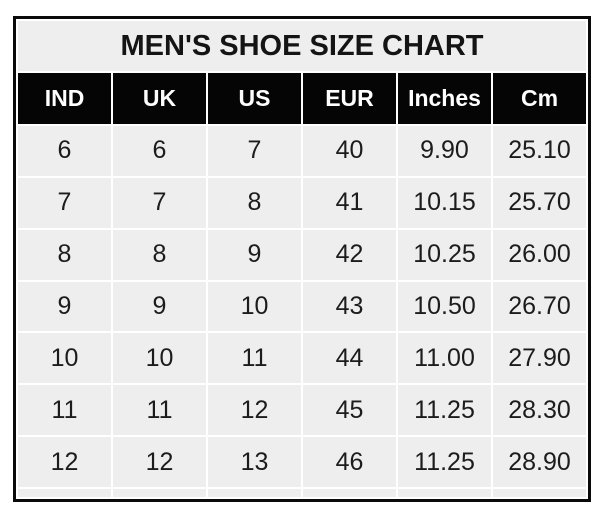 The width and height of the screenshot is (605, 521). Describe the element at coordinates (539, 358) in the screenshot. I see `table-cell: 27.90` at that location.